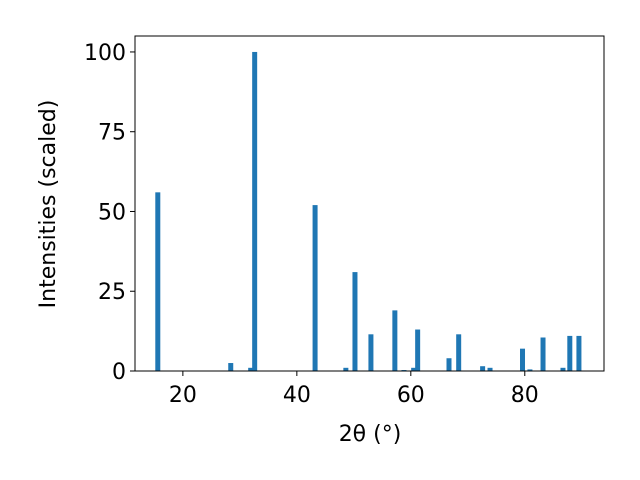 Image resolution: width=640 pixels, height=480 pixels. Describe the element at coordinates (48, 204) in the screenshot. I see `y-axis-label: Intensities (scaled)` at that location.